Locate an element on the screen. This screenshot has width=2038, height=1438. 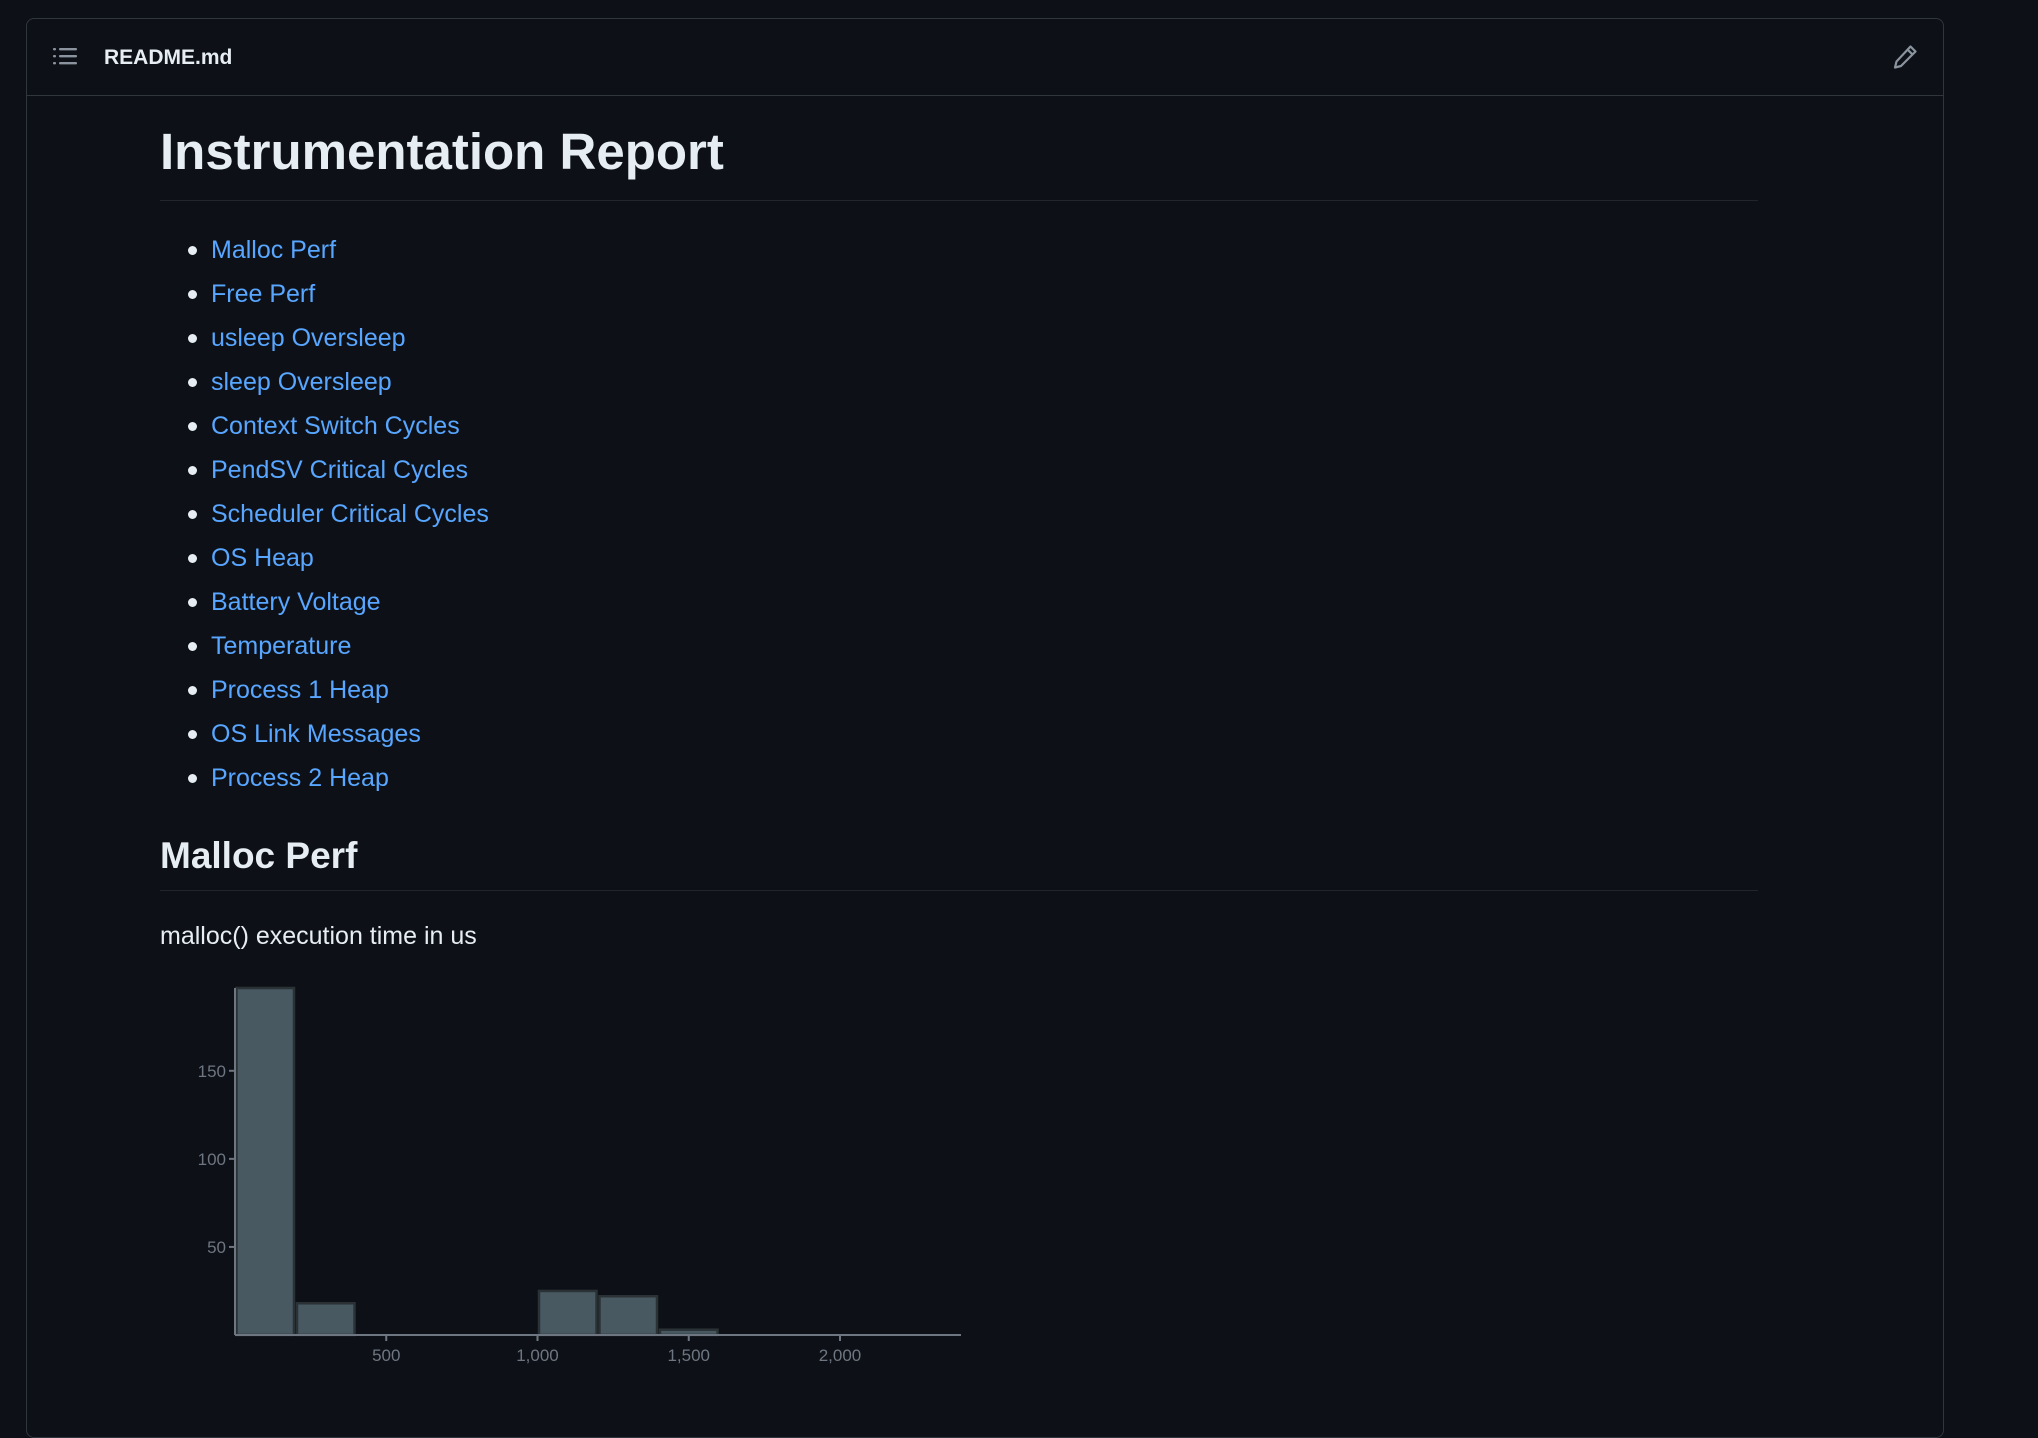
toc-item: Temperature is located at coordinates (324, 646).